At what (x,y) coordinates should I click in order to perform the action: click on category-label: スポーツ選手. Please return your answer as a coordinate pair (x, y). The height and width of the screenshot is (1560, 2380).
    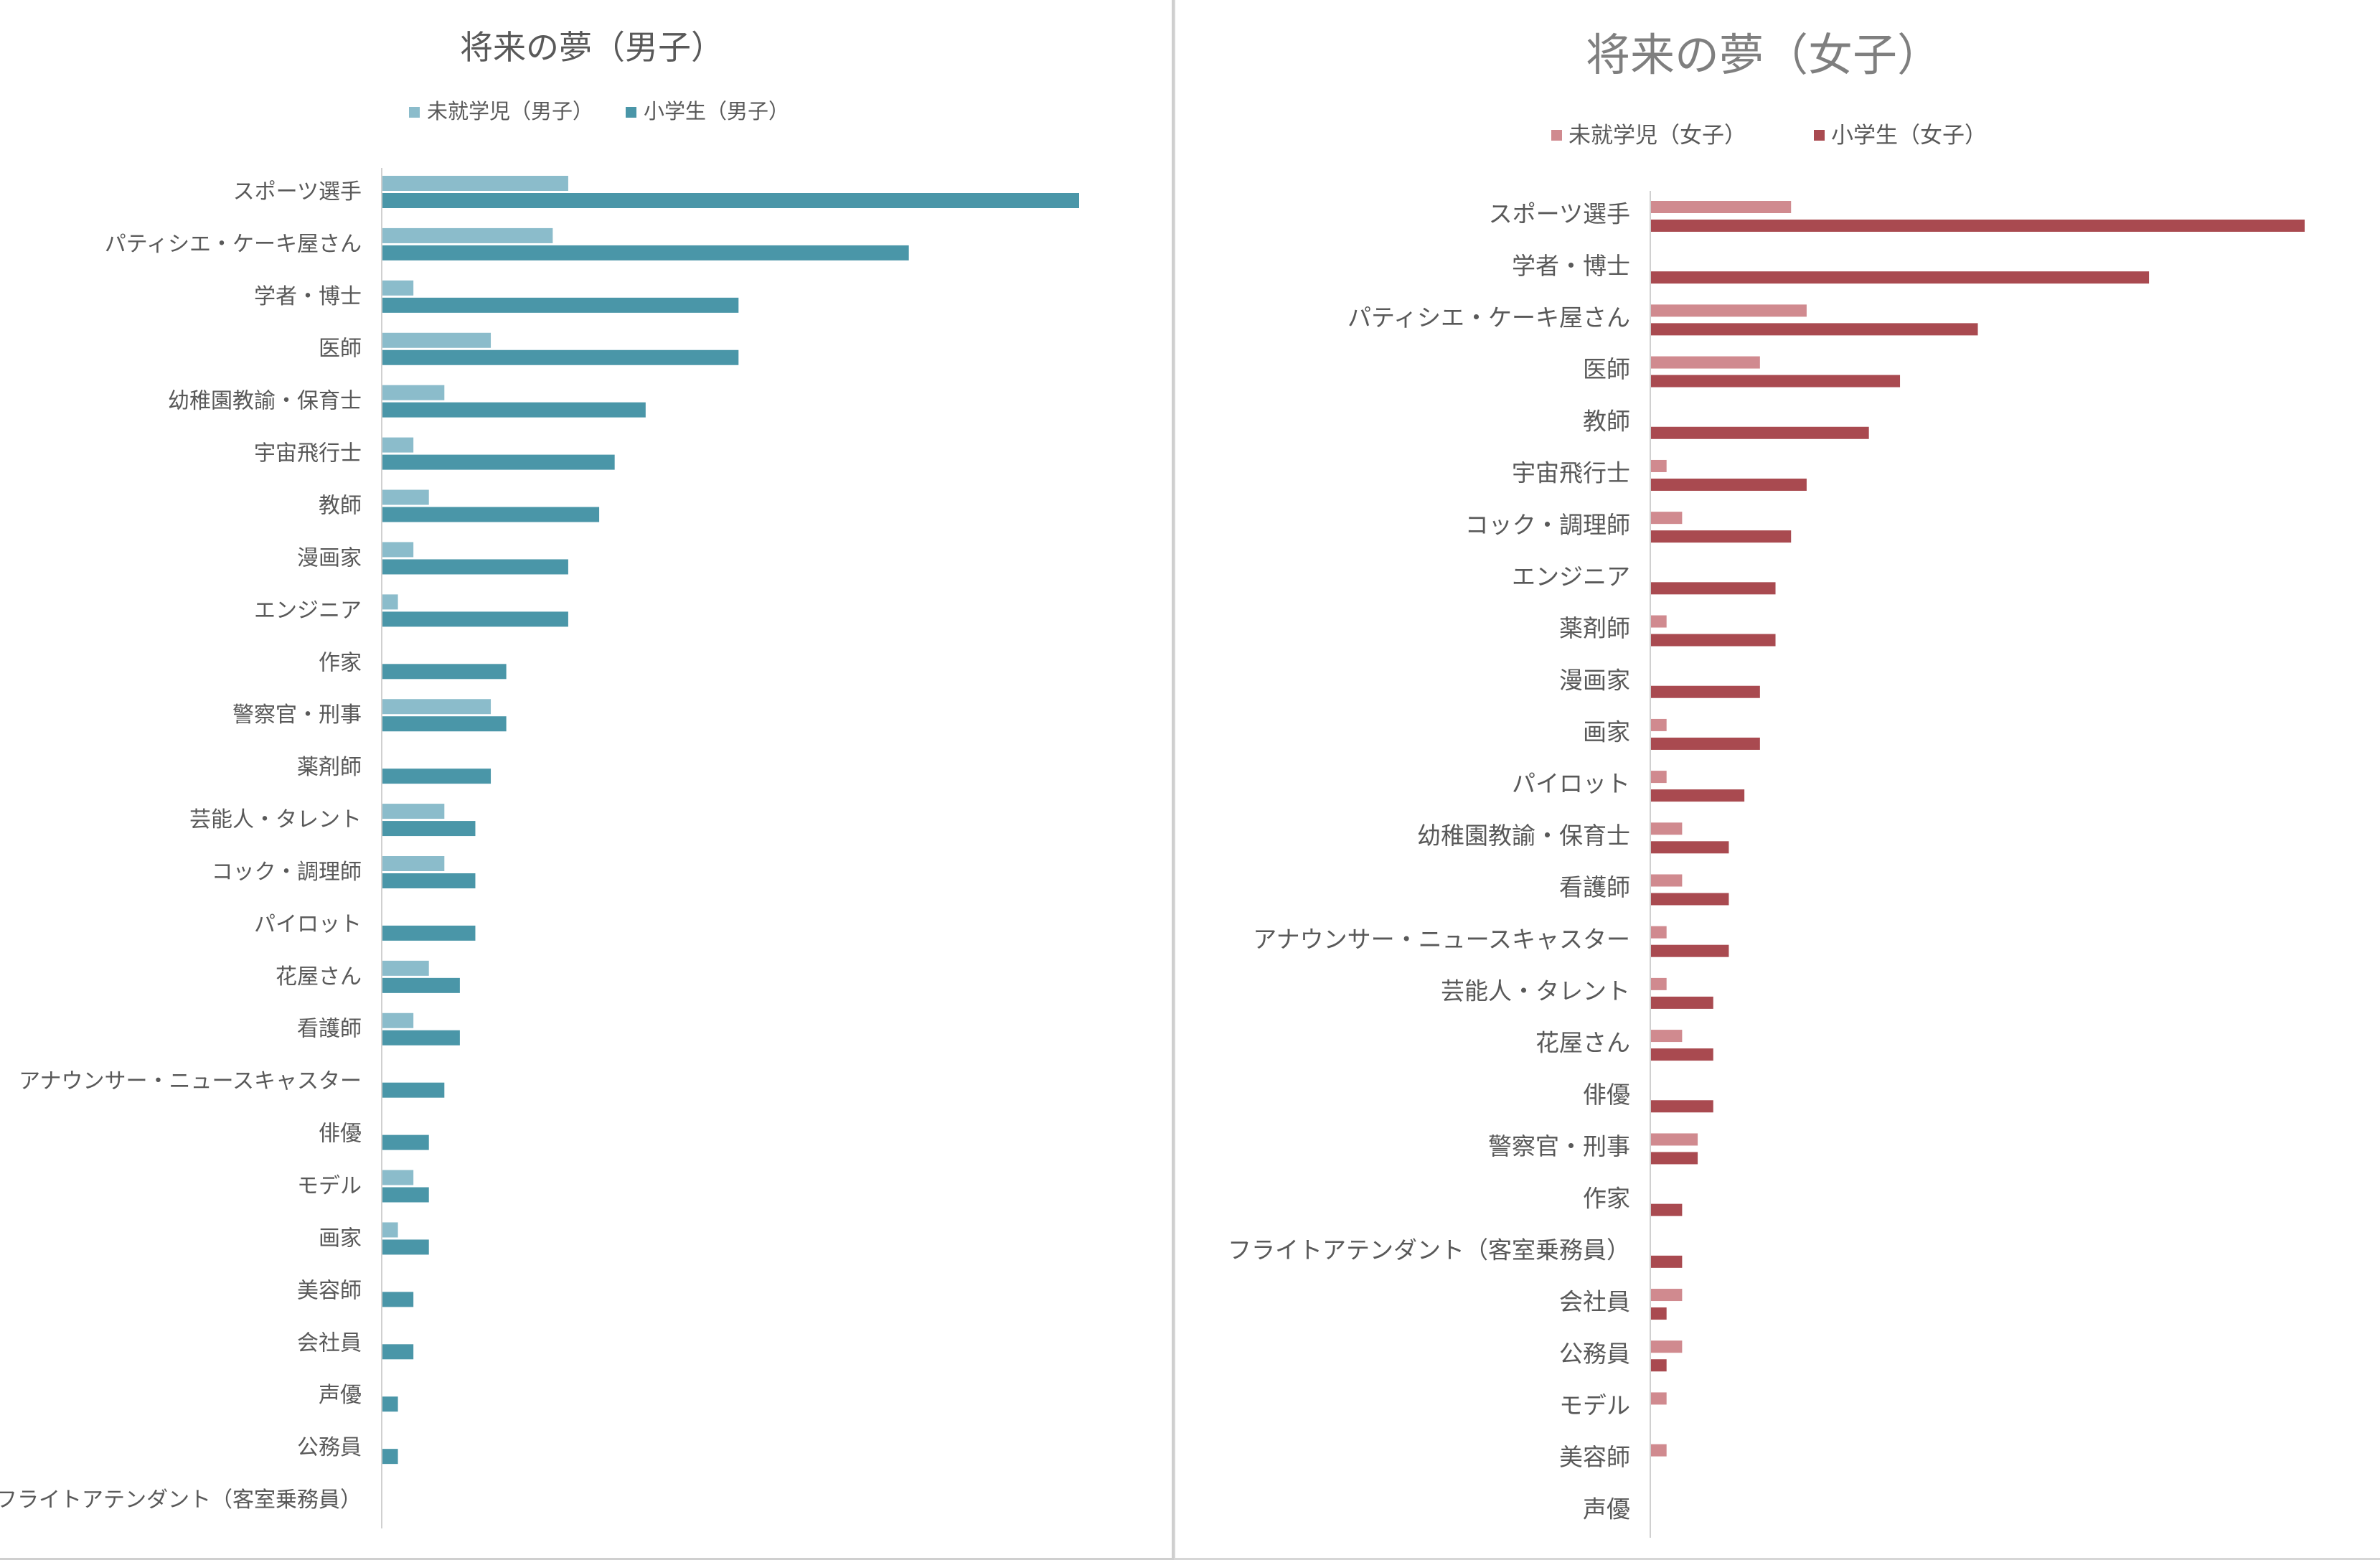
    Looking at the image, I should click on (1559, 214).